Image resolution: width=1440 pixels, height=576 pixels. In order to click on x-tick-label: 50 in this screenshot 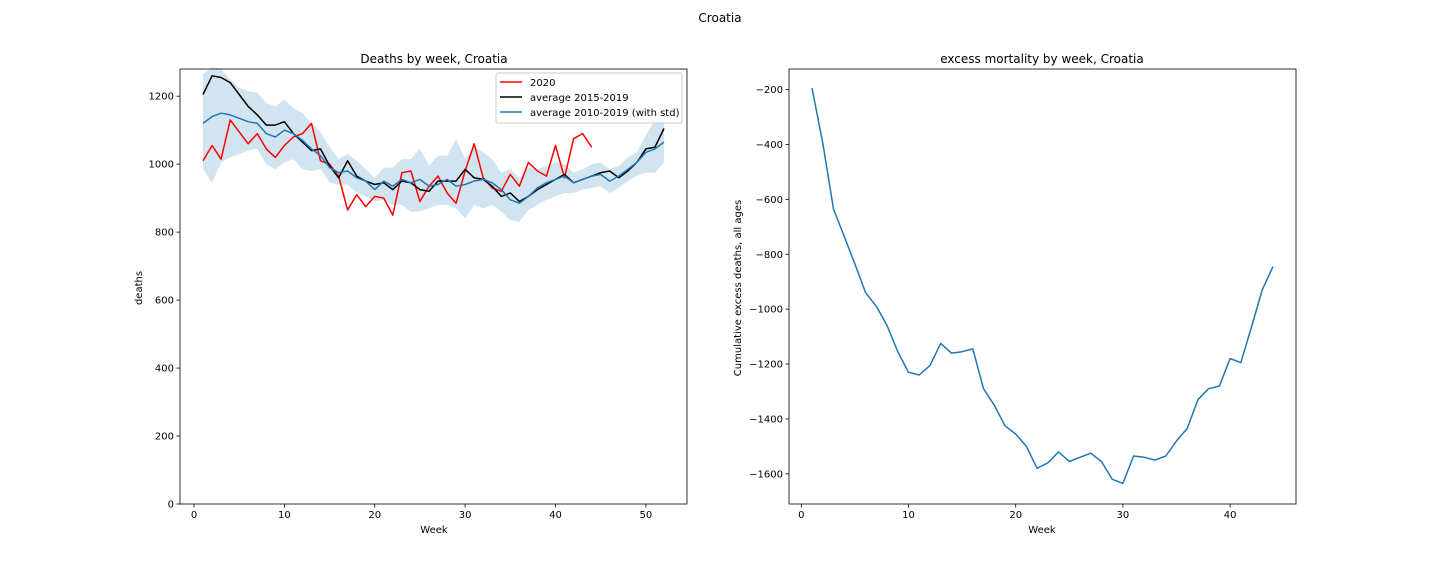, I will do `click(646, 515)`.